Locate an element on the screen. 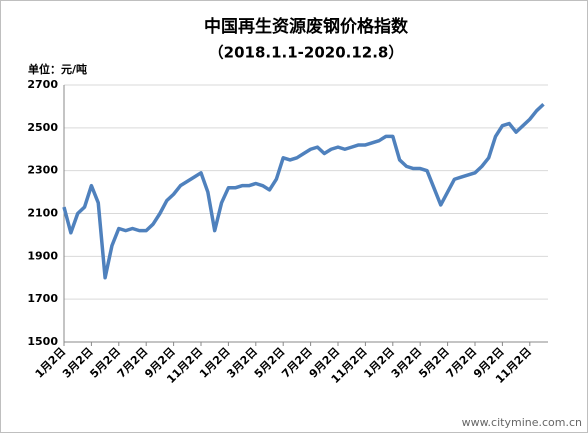 This screenshot has width=588, height=437. watermark: www.citymine.com.cn is located at coordinates (522, 422).